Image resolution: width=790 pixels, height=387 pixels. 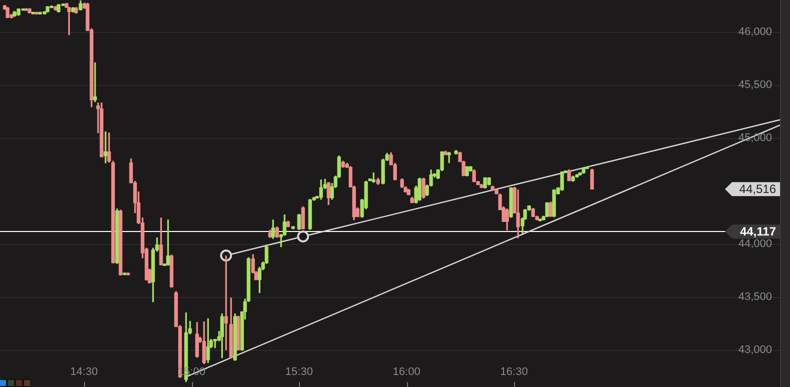 I want to click on y-tick-label: 45,500, so click(x=755, y=84).